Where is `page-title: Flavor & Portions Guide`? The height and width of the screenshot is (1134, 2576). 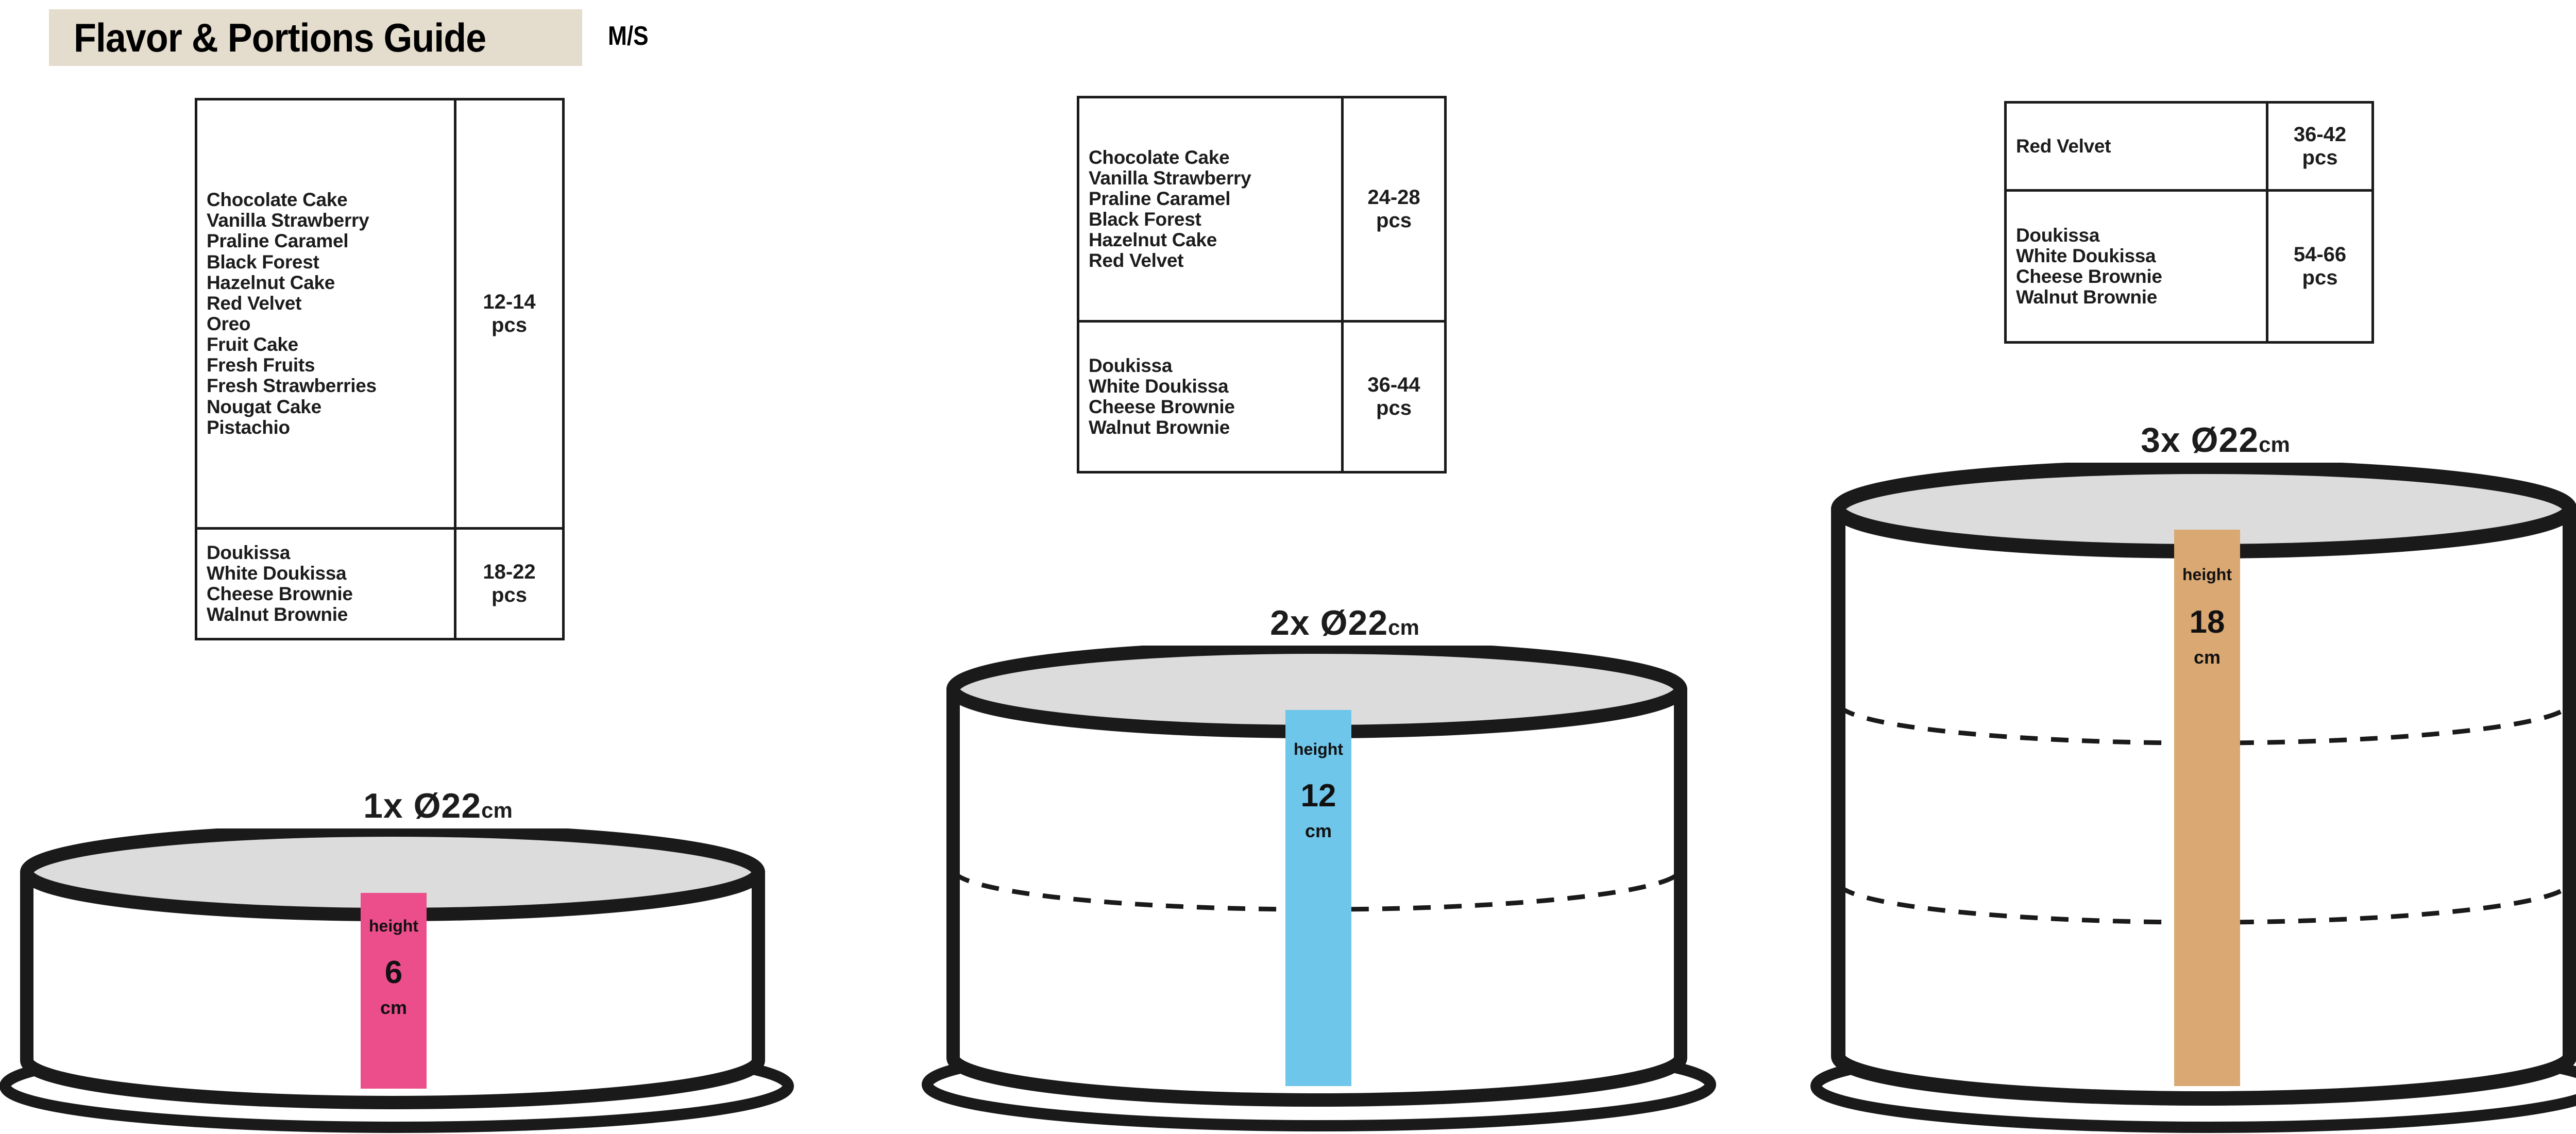
page-title: Flavor & Portions Guide is located at coordinates (280, 37).